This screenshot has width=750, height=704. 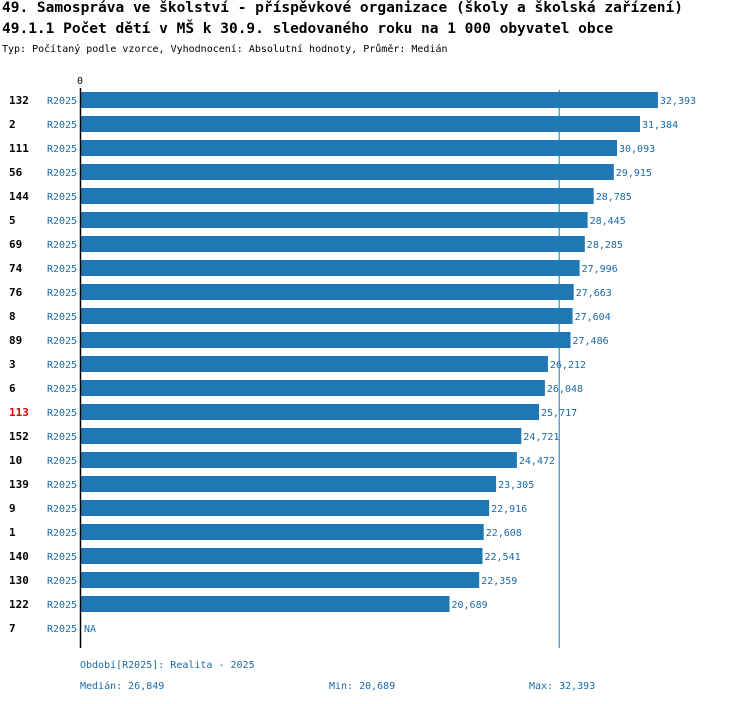 What do you see at coordinates (19, 100) in the screenshot?
I see `category-label: 132` at bounding box center [19, 100].